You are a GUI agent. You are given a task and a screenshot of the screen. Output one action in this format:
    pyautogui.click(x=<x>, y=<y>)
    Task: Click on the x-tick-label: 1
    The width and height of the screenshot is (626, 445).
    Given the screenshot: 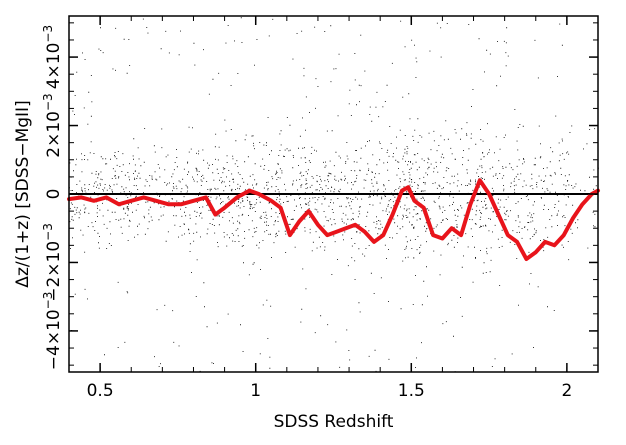 What is the action you would take?
    pyautogui.click(x=255, y=391)
    